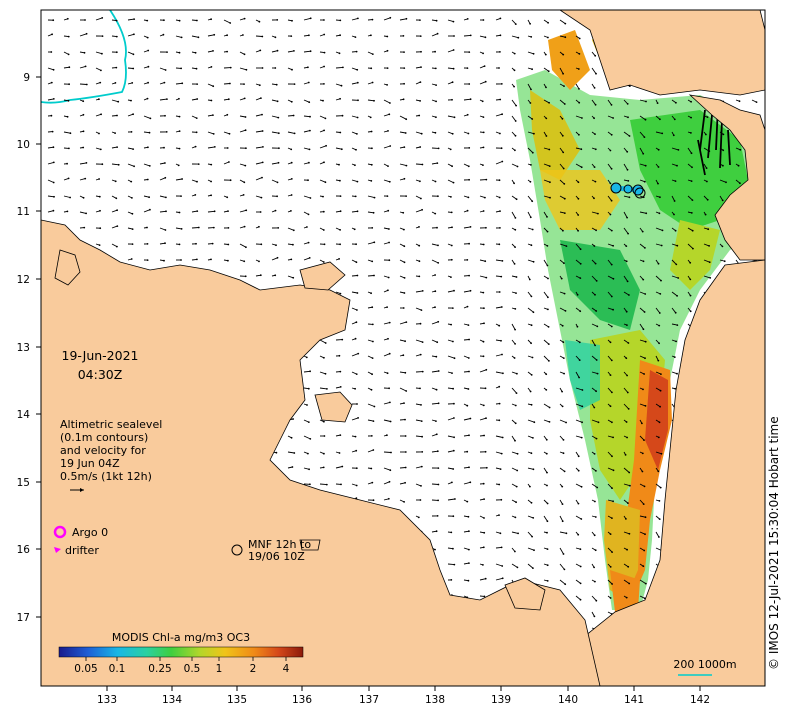 This screenshot has height=720, width=792. Describe the element at coordinates (159, 669) in the screenshot. I see `colorbar-tick-label: 0.25` at that location.